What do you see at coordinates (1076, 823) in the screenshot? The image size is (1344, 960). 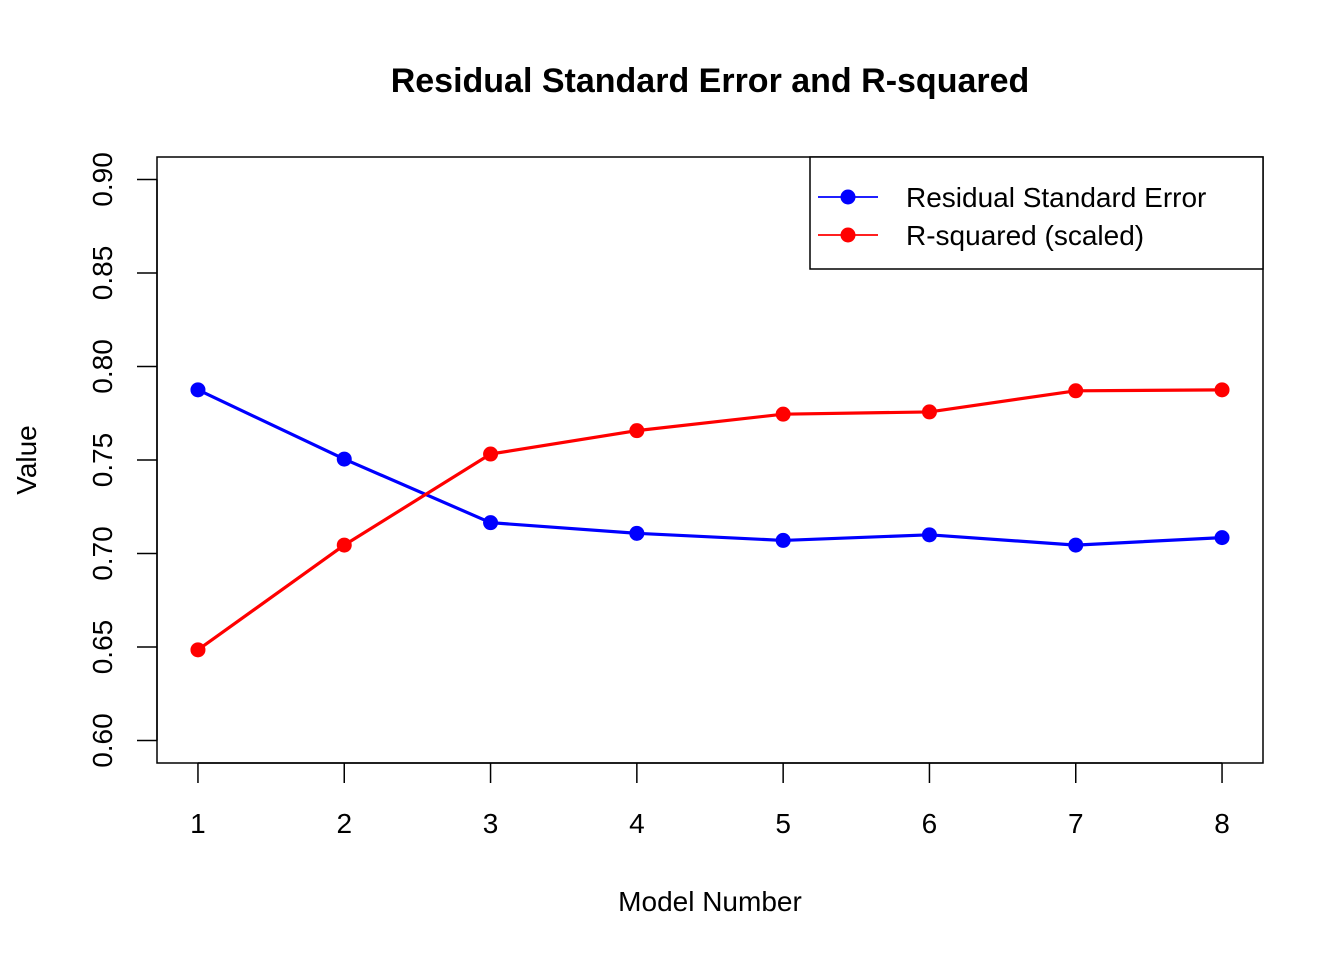 I see `x-tick-label: 7` at bounding box center [1076, 823].